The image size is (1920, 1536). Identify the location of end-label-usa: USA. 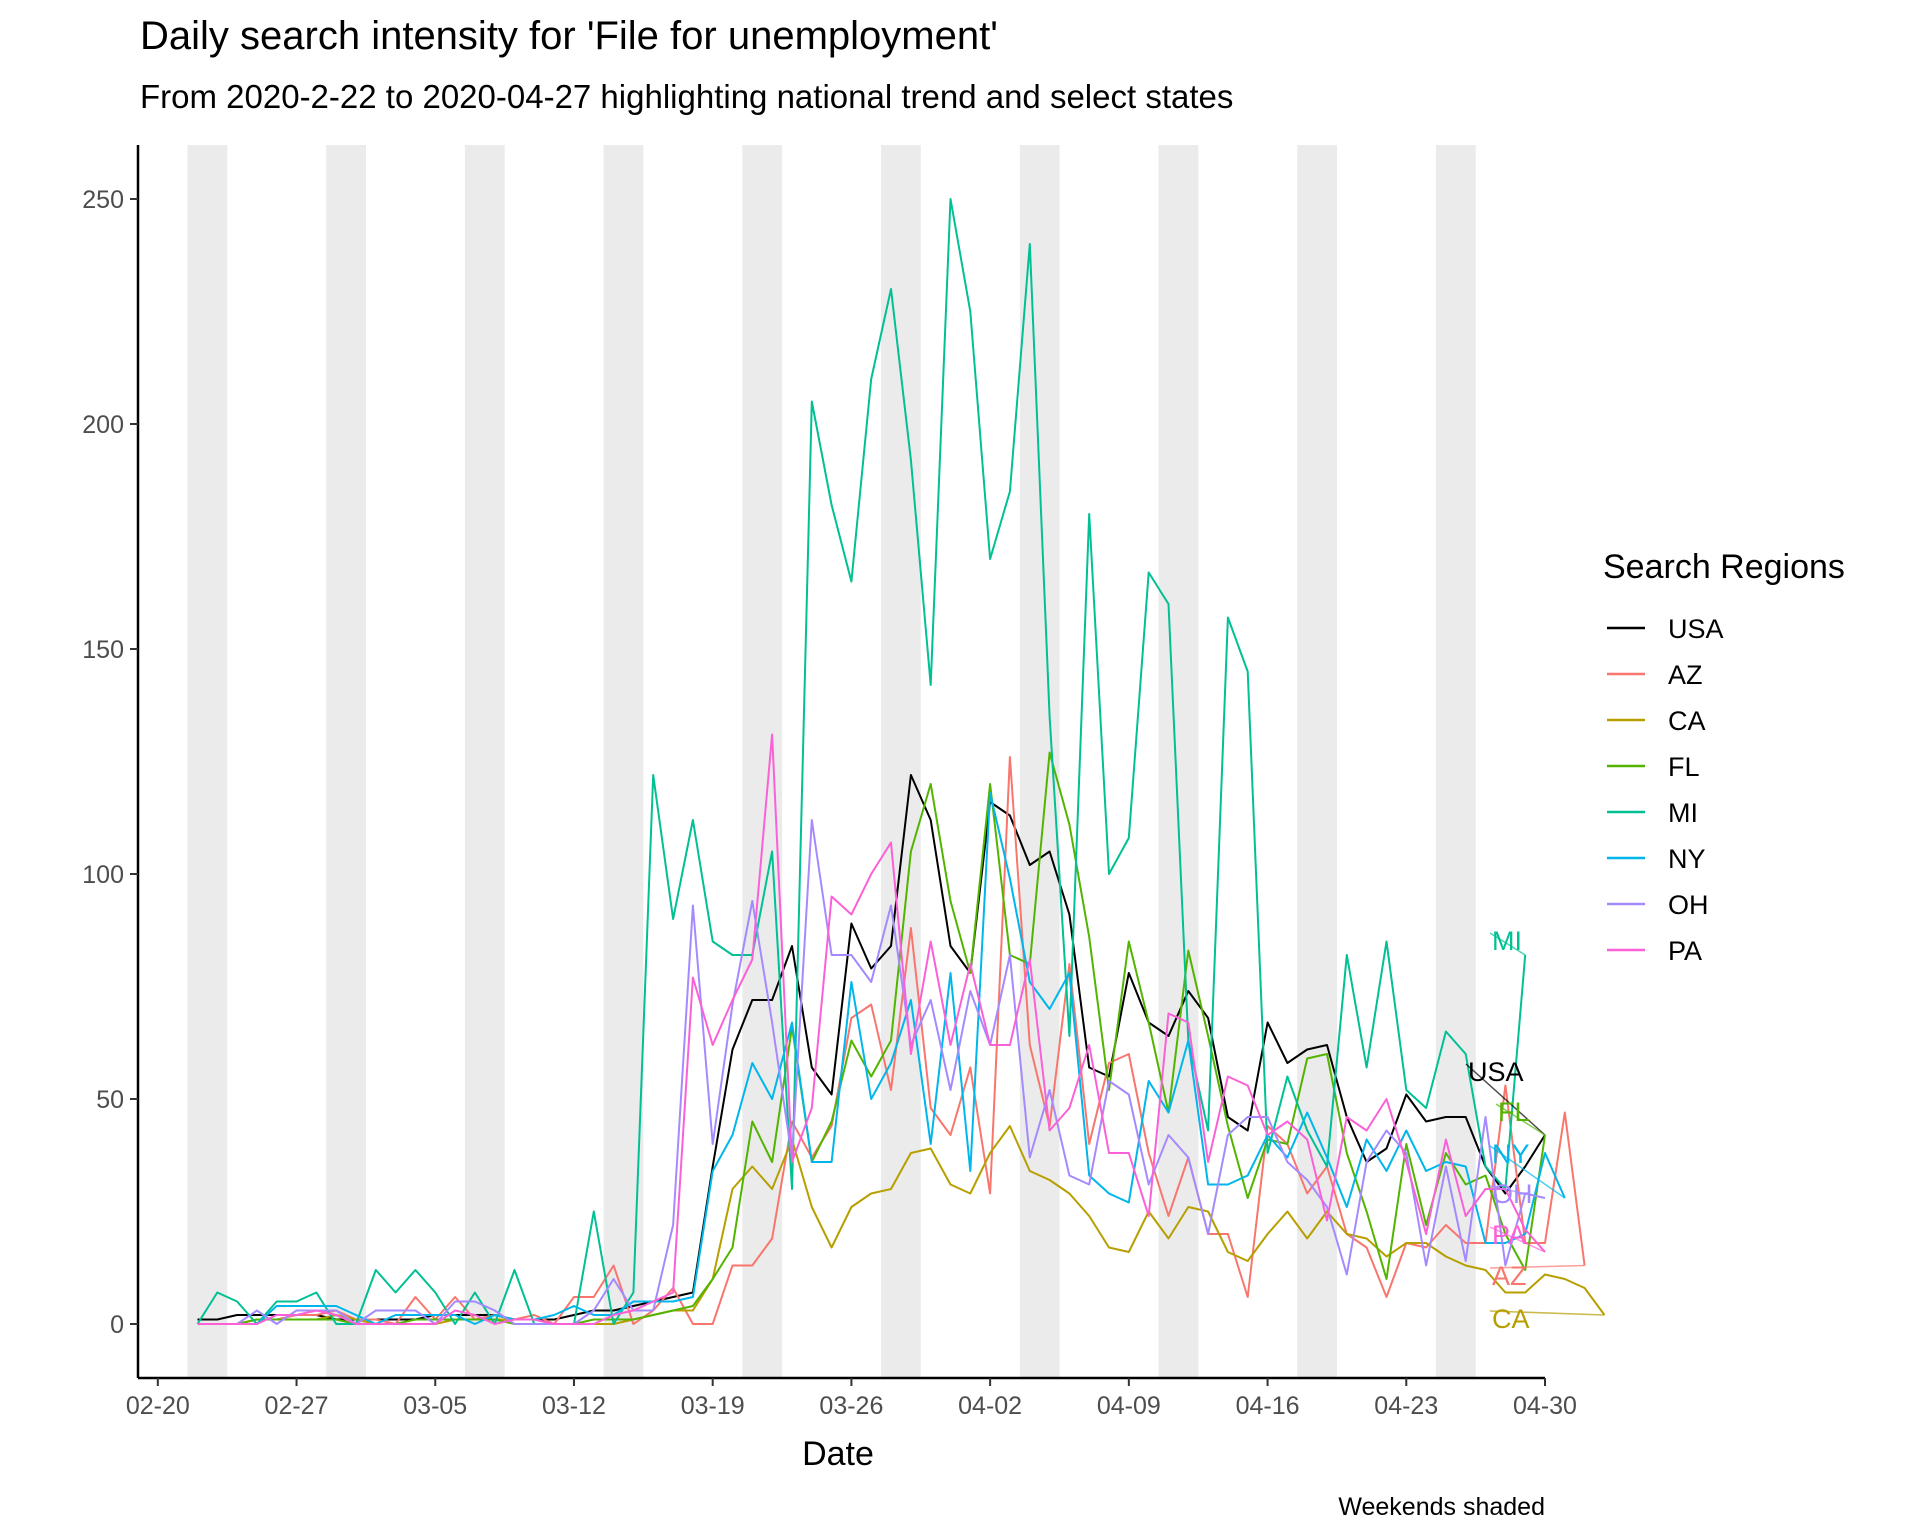
(1496, 1072).